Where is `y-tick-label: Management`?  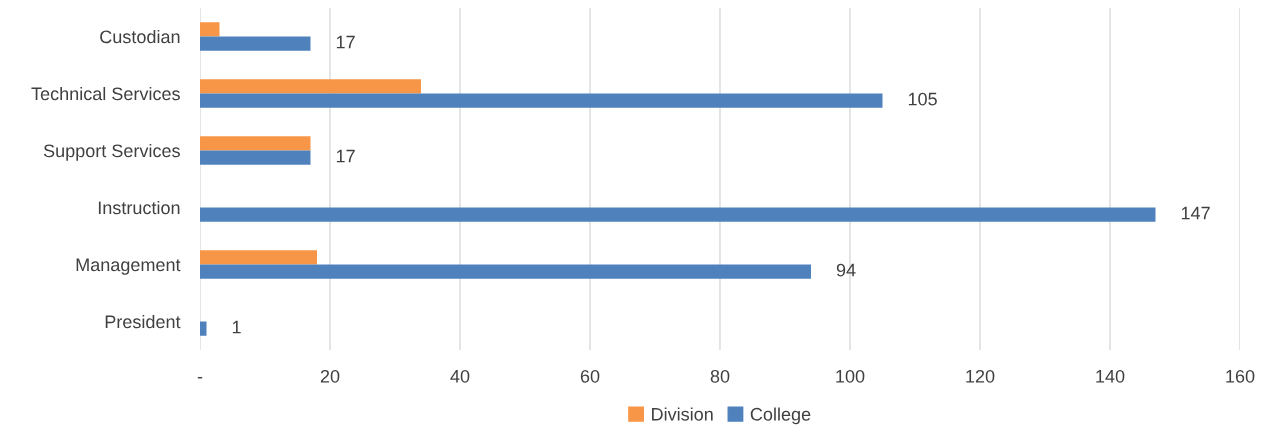 y-tick-label: Management is located at coordinates (128, 266).